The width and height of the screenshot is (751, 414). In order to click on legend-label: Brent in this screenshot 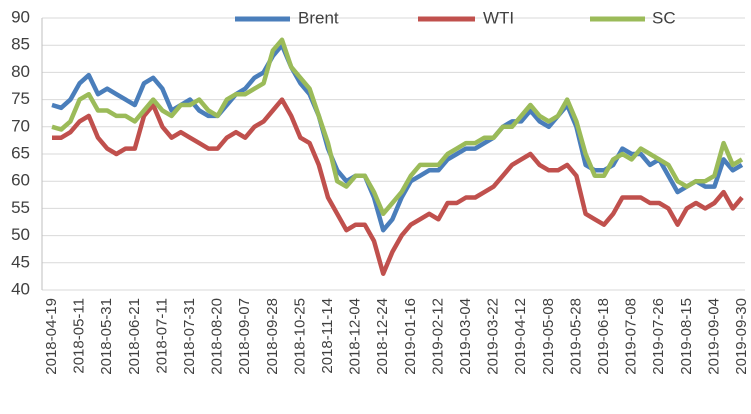, I will do `click(318, 17)`.